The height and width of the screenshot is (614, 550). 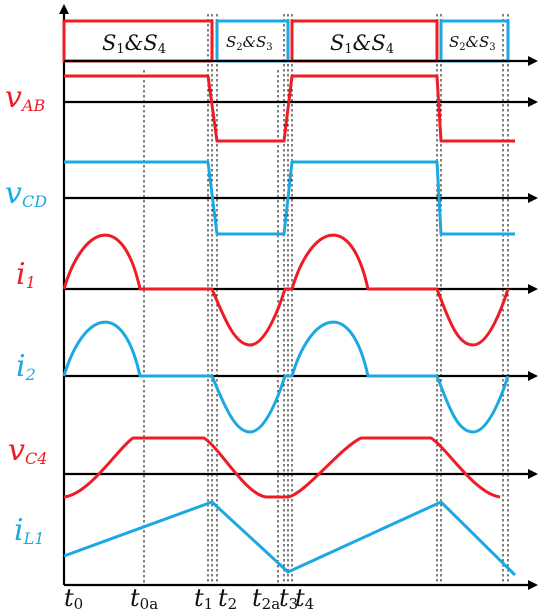 I want to click on switching-state-row: S1&S4 S2&S3 S1&S4 S2&S3, so click(x=286, y=41).